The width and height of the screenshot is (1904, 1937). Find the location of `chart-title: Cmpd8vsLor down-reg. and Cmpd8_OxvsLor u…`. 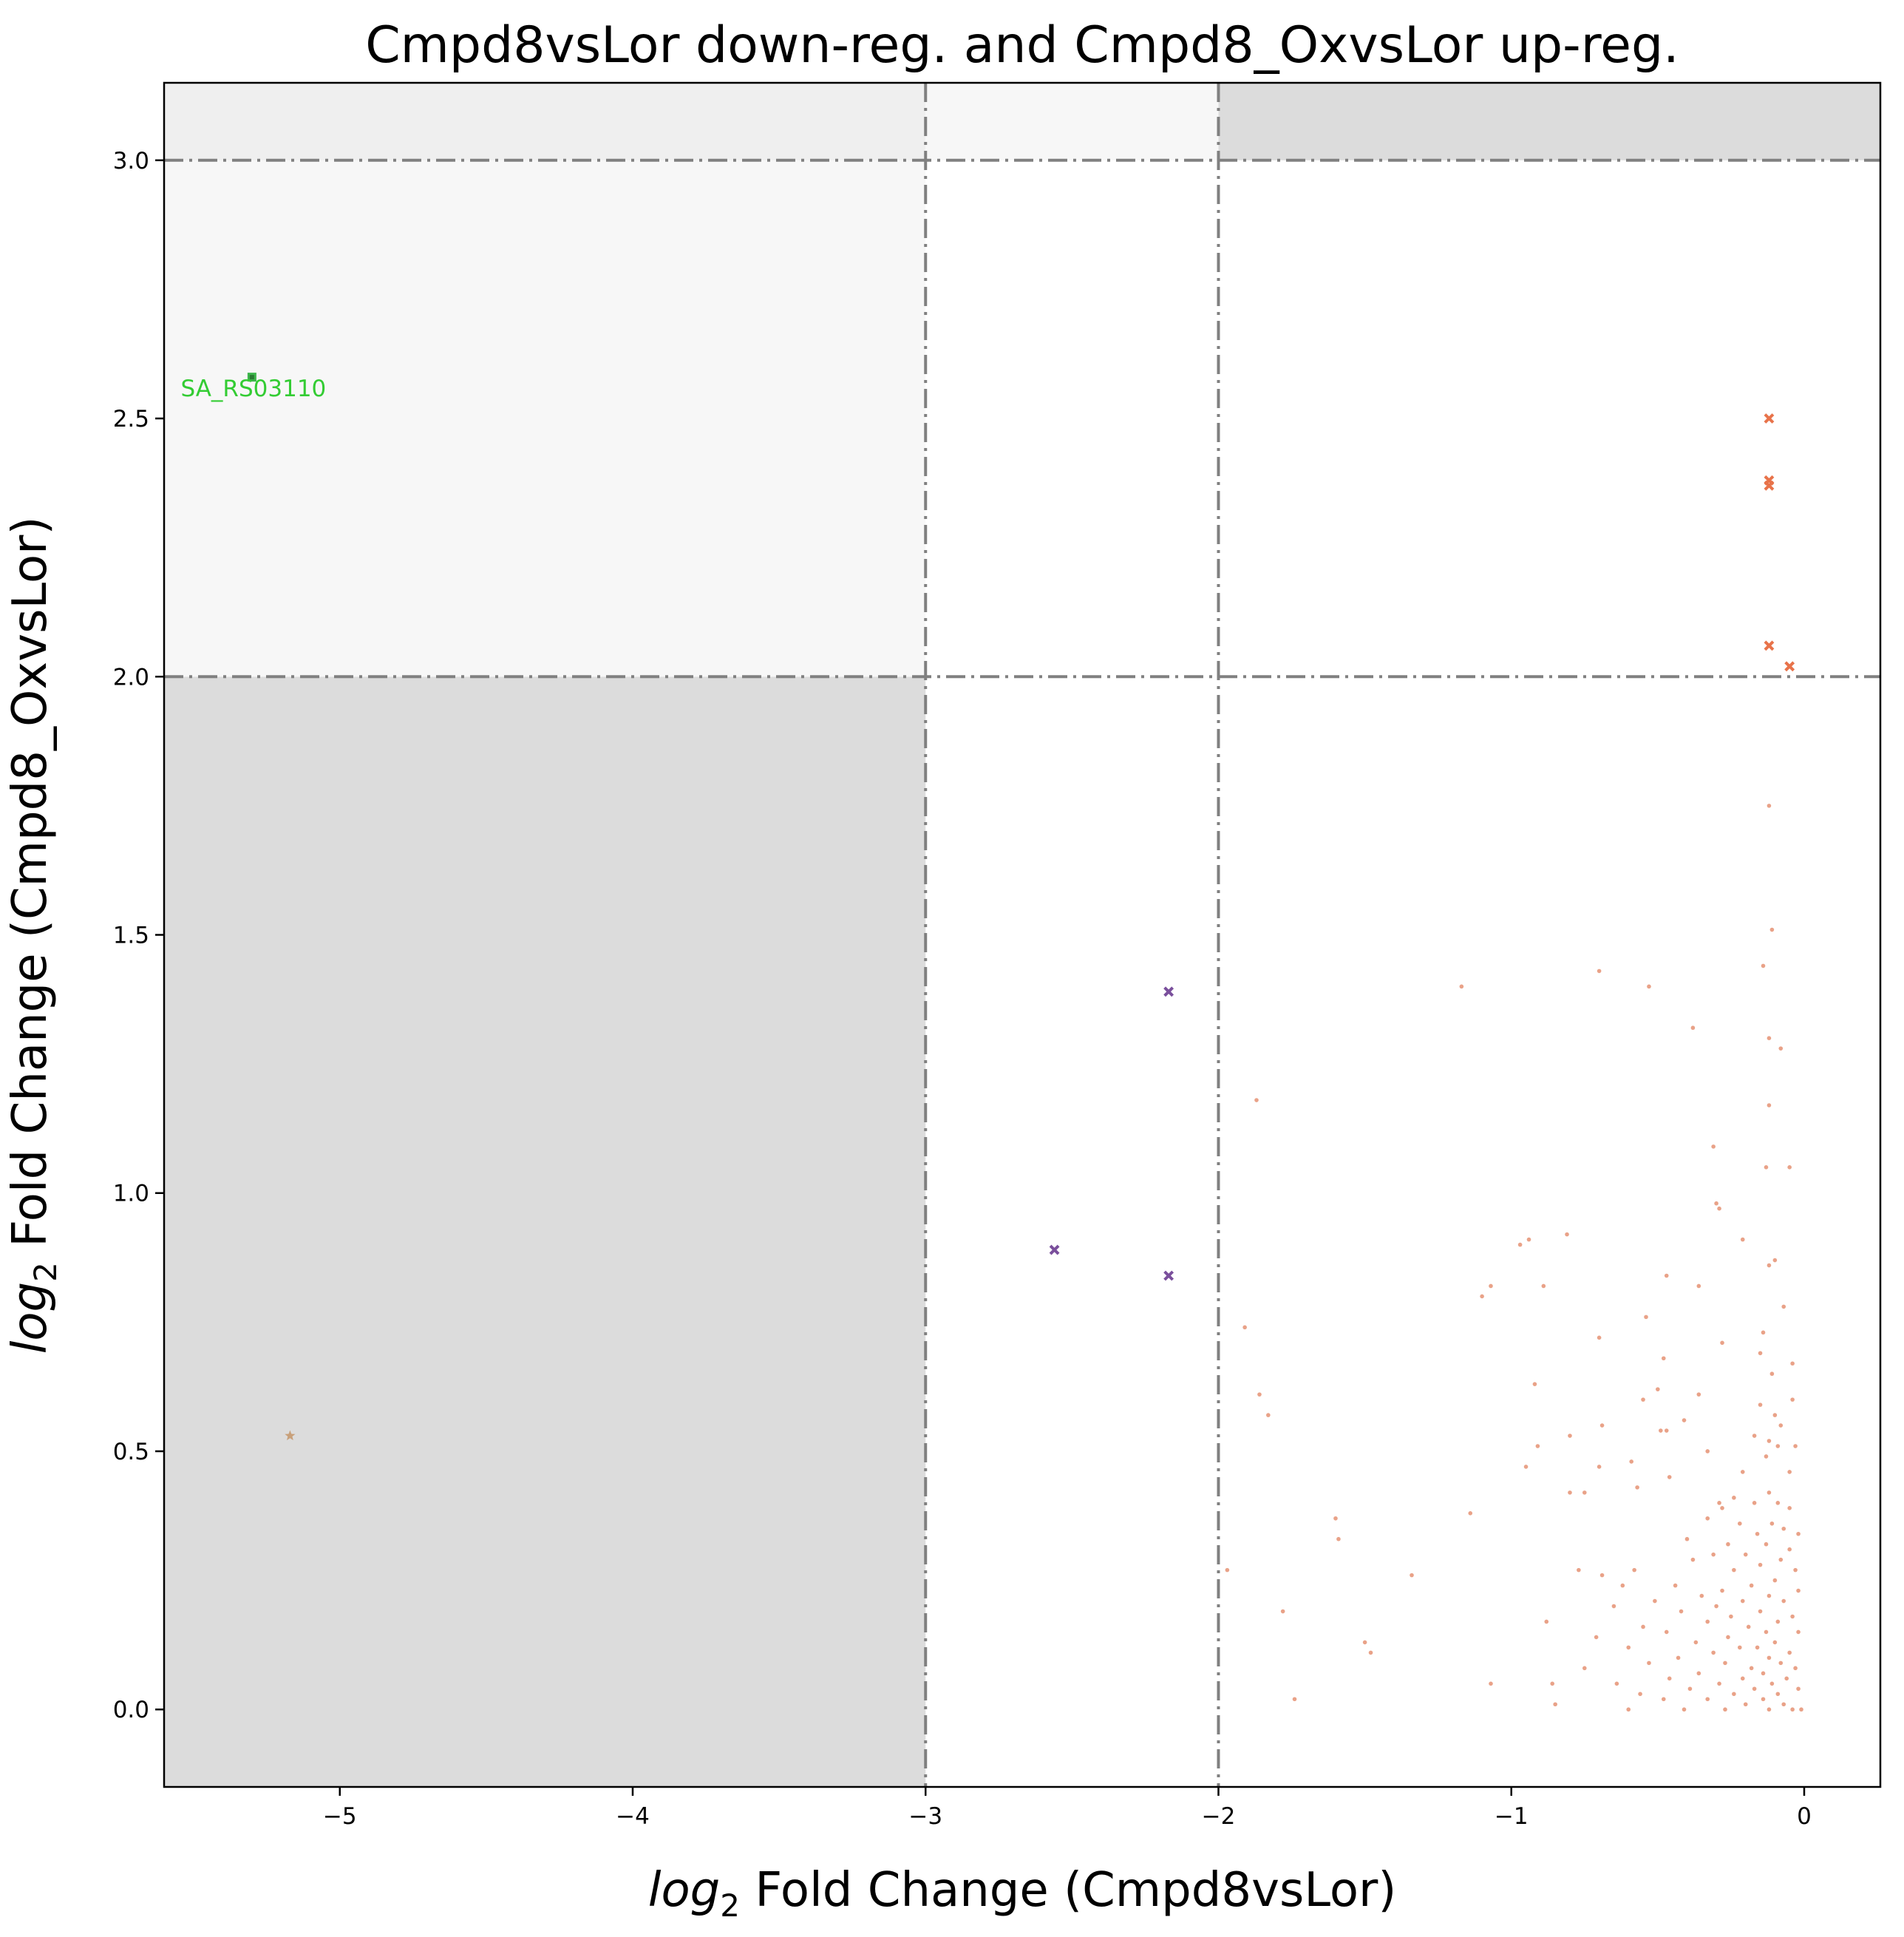

chart-title: Cmpd8vsLor down-reg. and Cmpd8_OxvsLor u… is located at coordinates (1022, 45).